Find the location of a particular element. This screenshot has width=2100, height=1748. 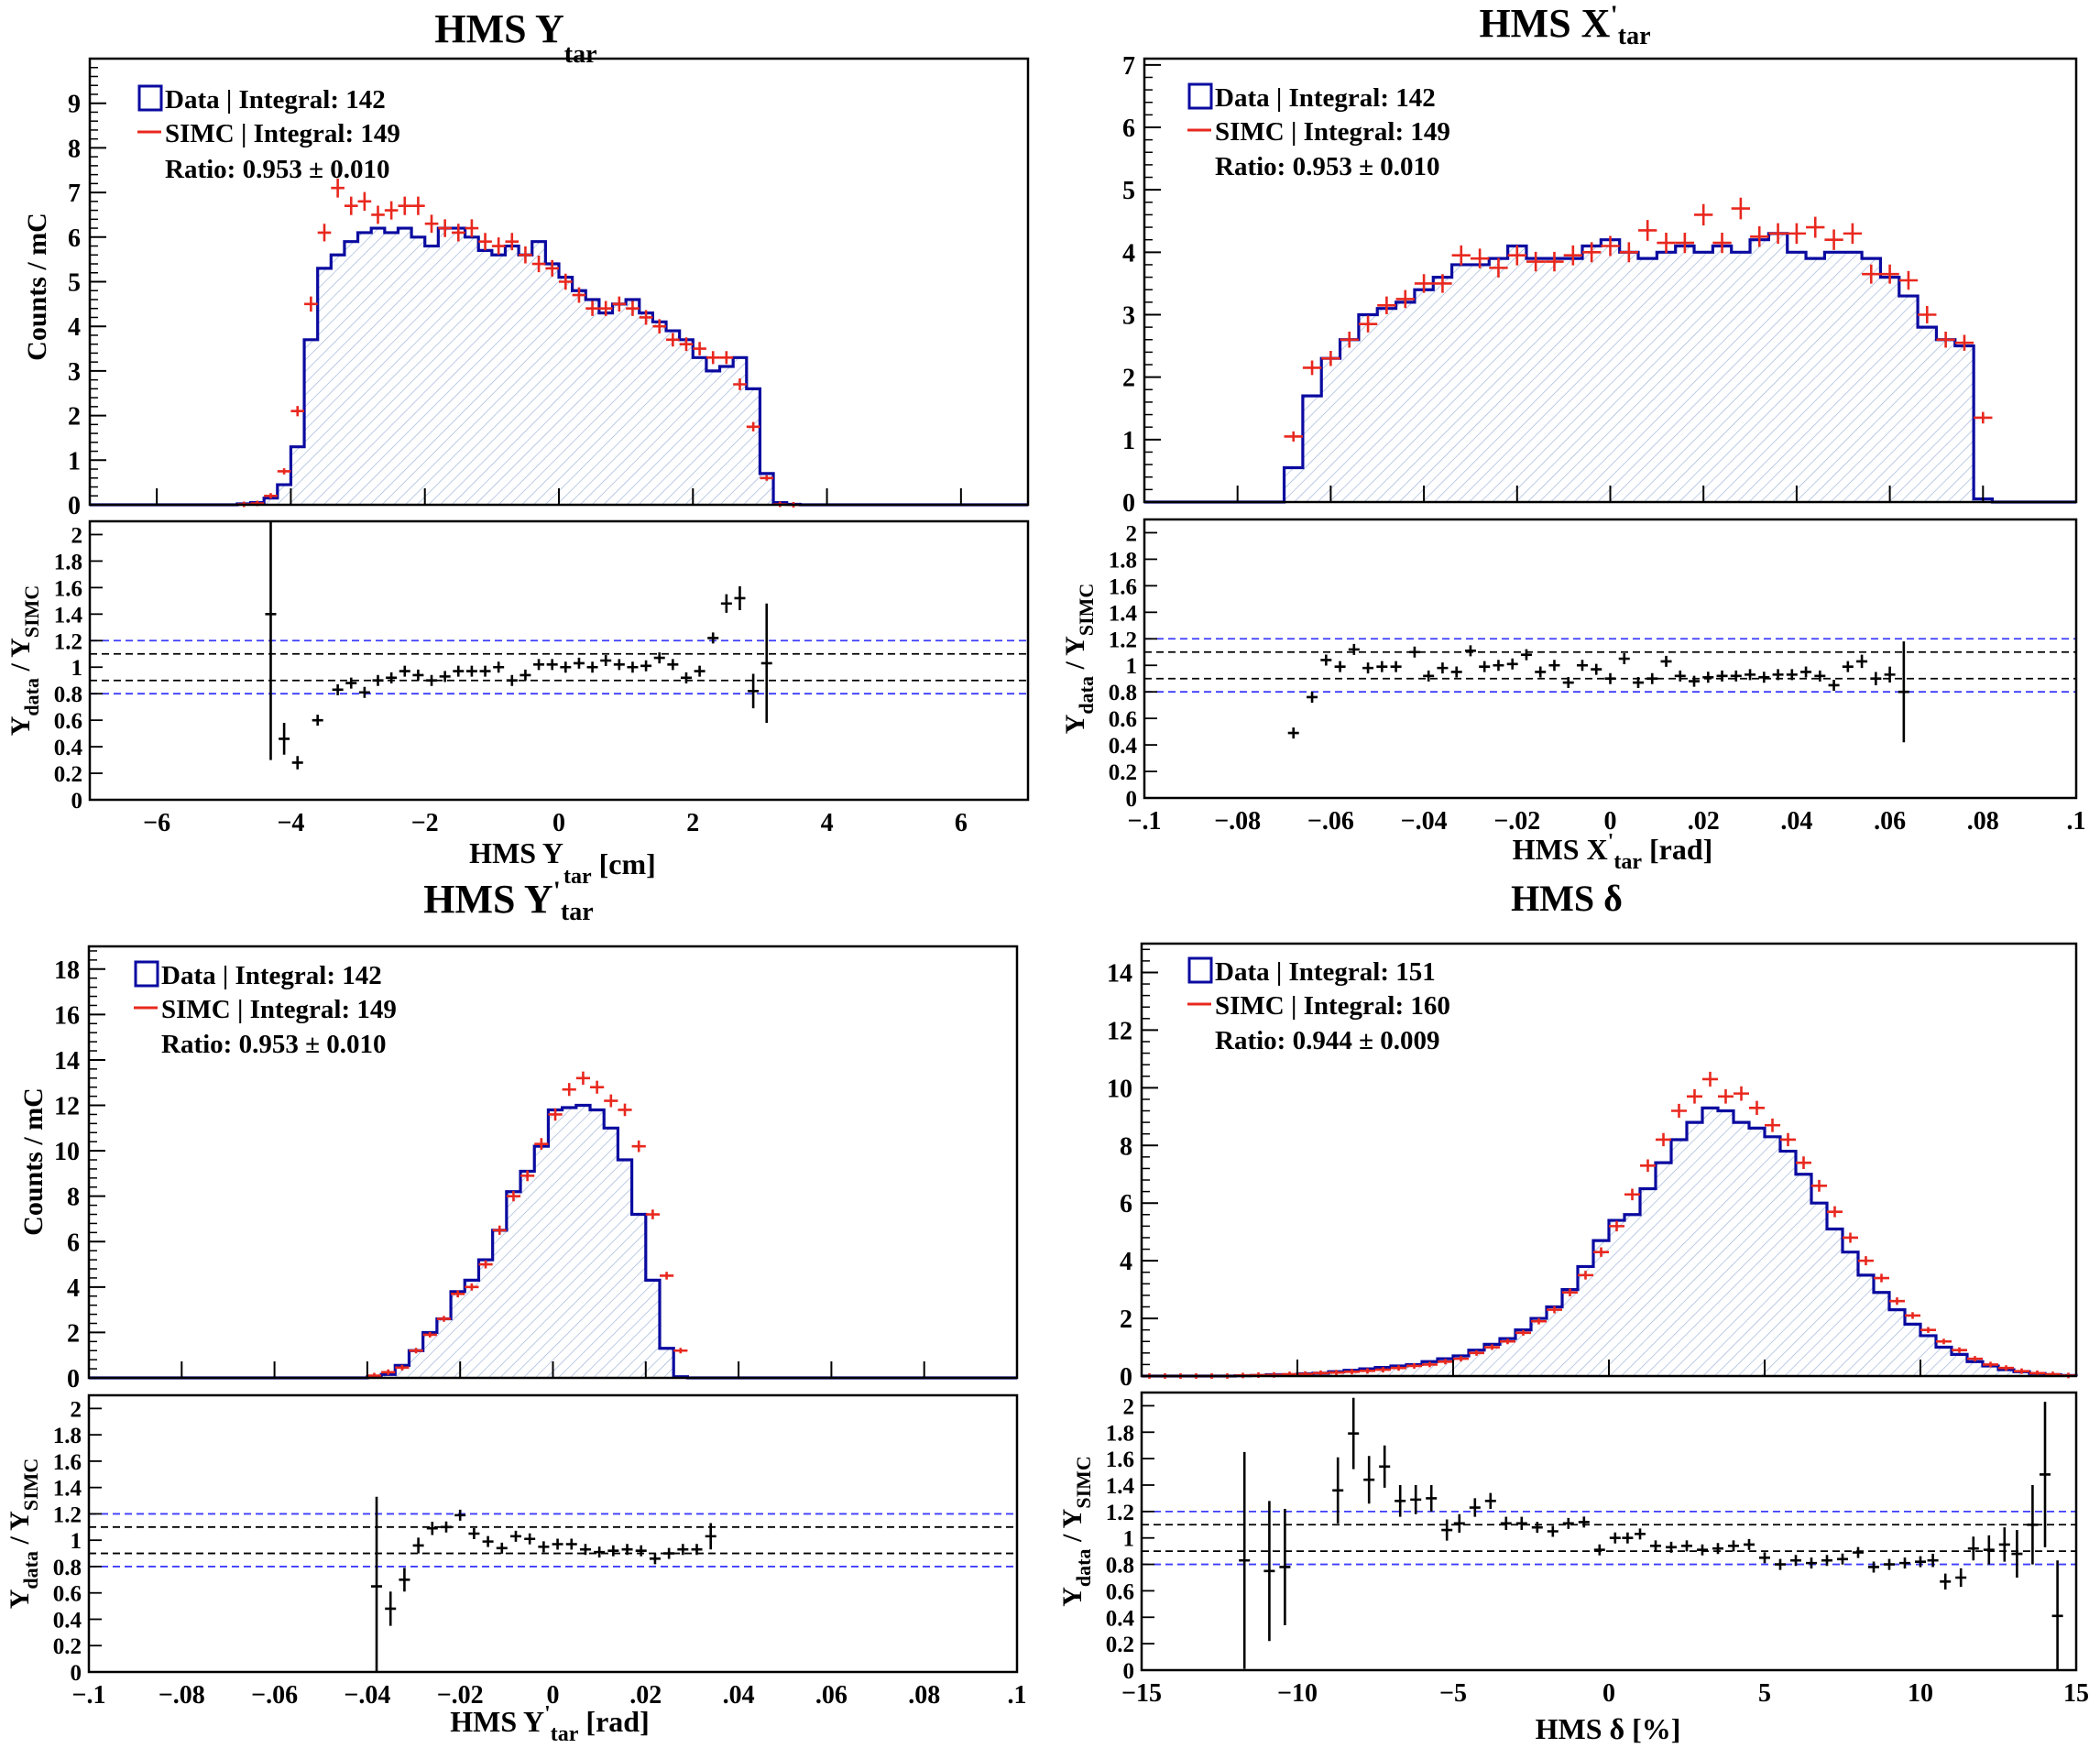

y-tick-label: 12 is located at coordinates (67, 1107).